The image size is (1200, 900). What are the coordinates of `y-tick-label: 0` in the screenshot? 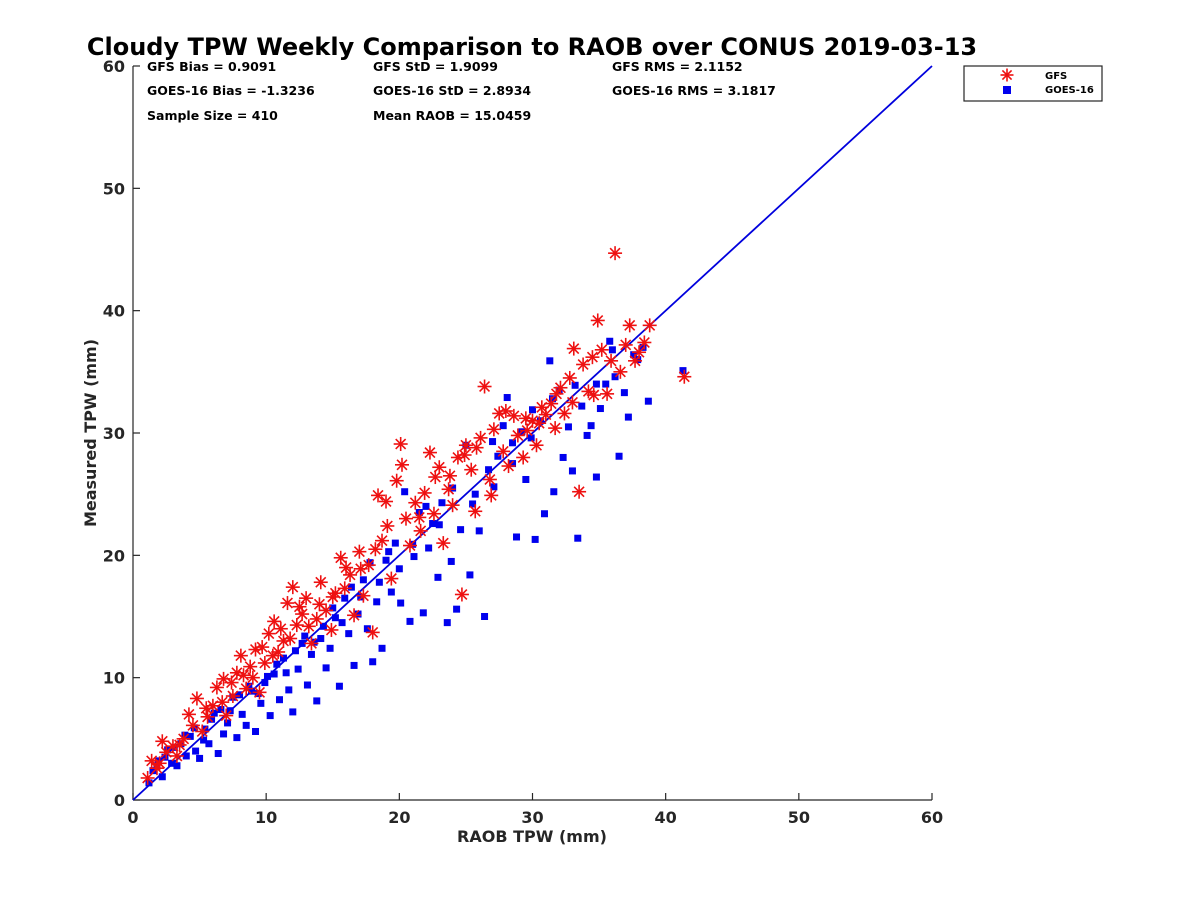 It's located at (119, 800).